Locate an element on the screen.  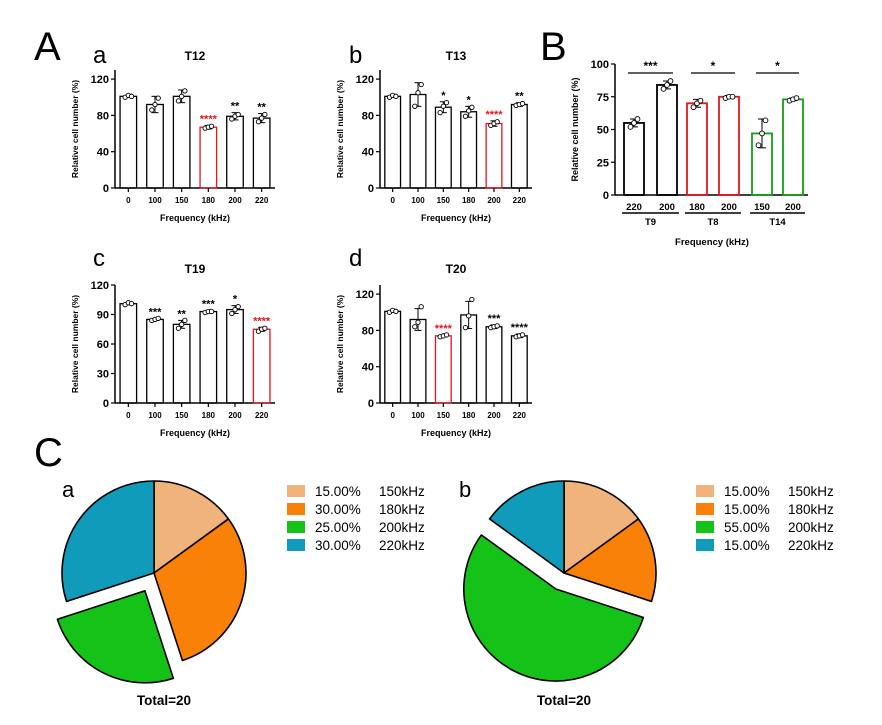
panel-label-C: C is located at coordinates (48, 453).